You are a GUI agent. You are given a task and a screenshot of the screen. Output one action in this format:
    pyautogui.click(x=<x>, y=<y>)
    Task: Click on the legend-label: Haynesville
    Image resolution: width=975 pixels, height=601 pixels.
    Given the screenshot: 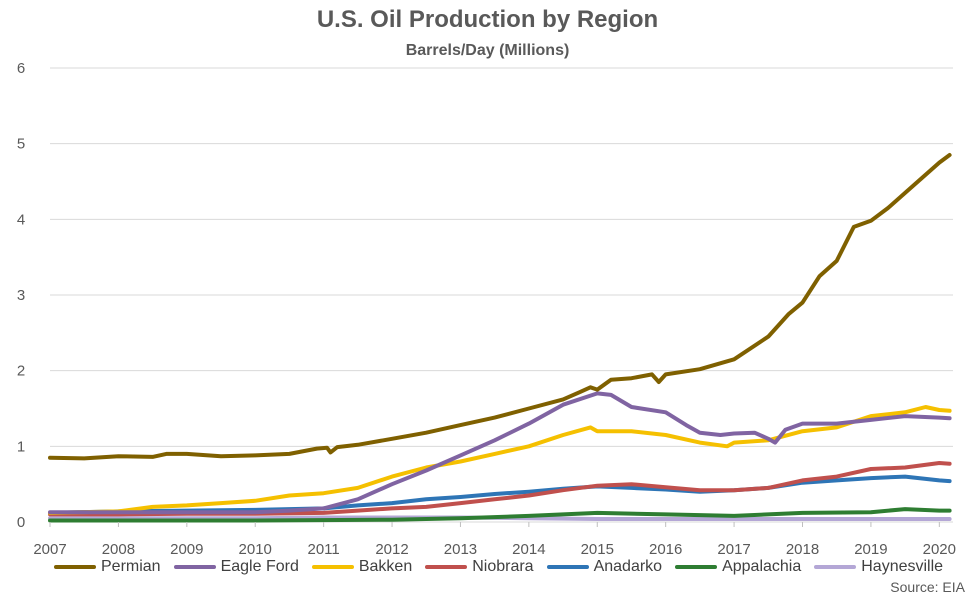 What is the action you would take?
    pyautogui.click(x=902, y=566)
    